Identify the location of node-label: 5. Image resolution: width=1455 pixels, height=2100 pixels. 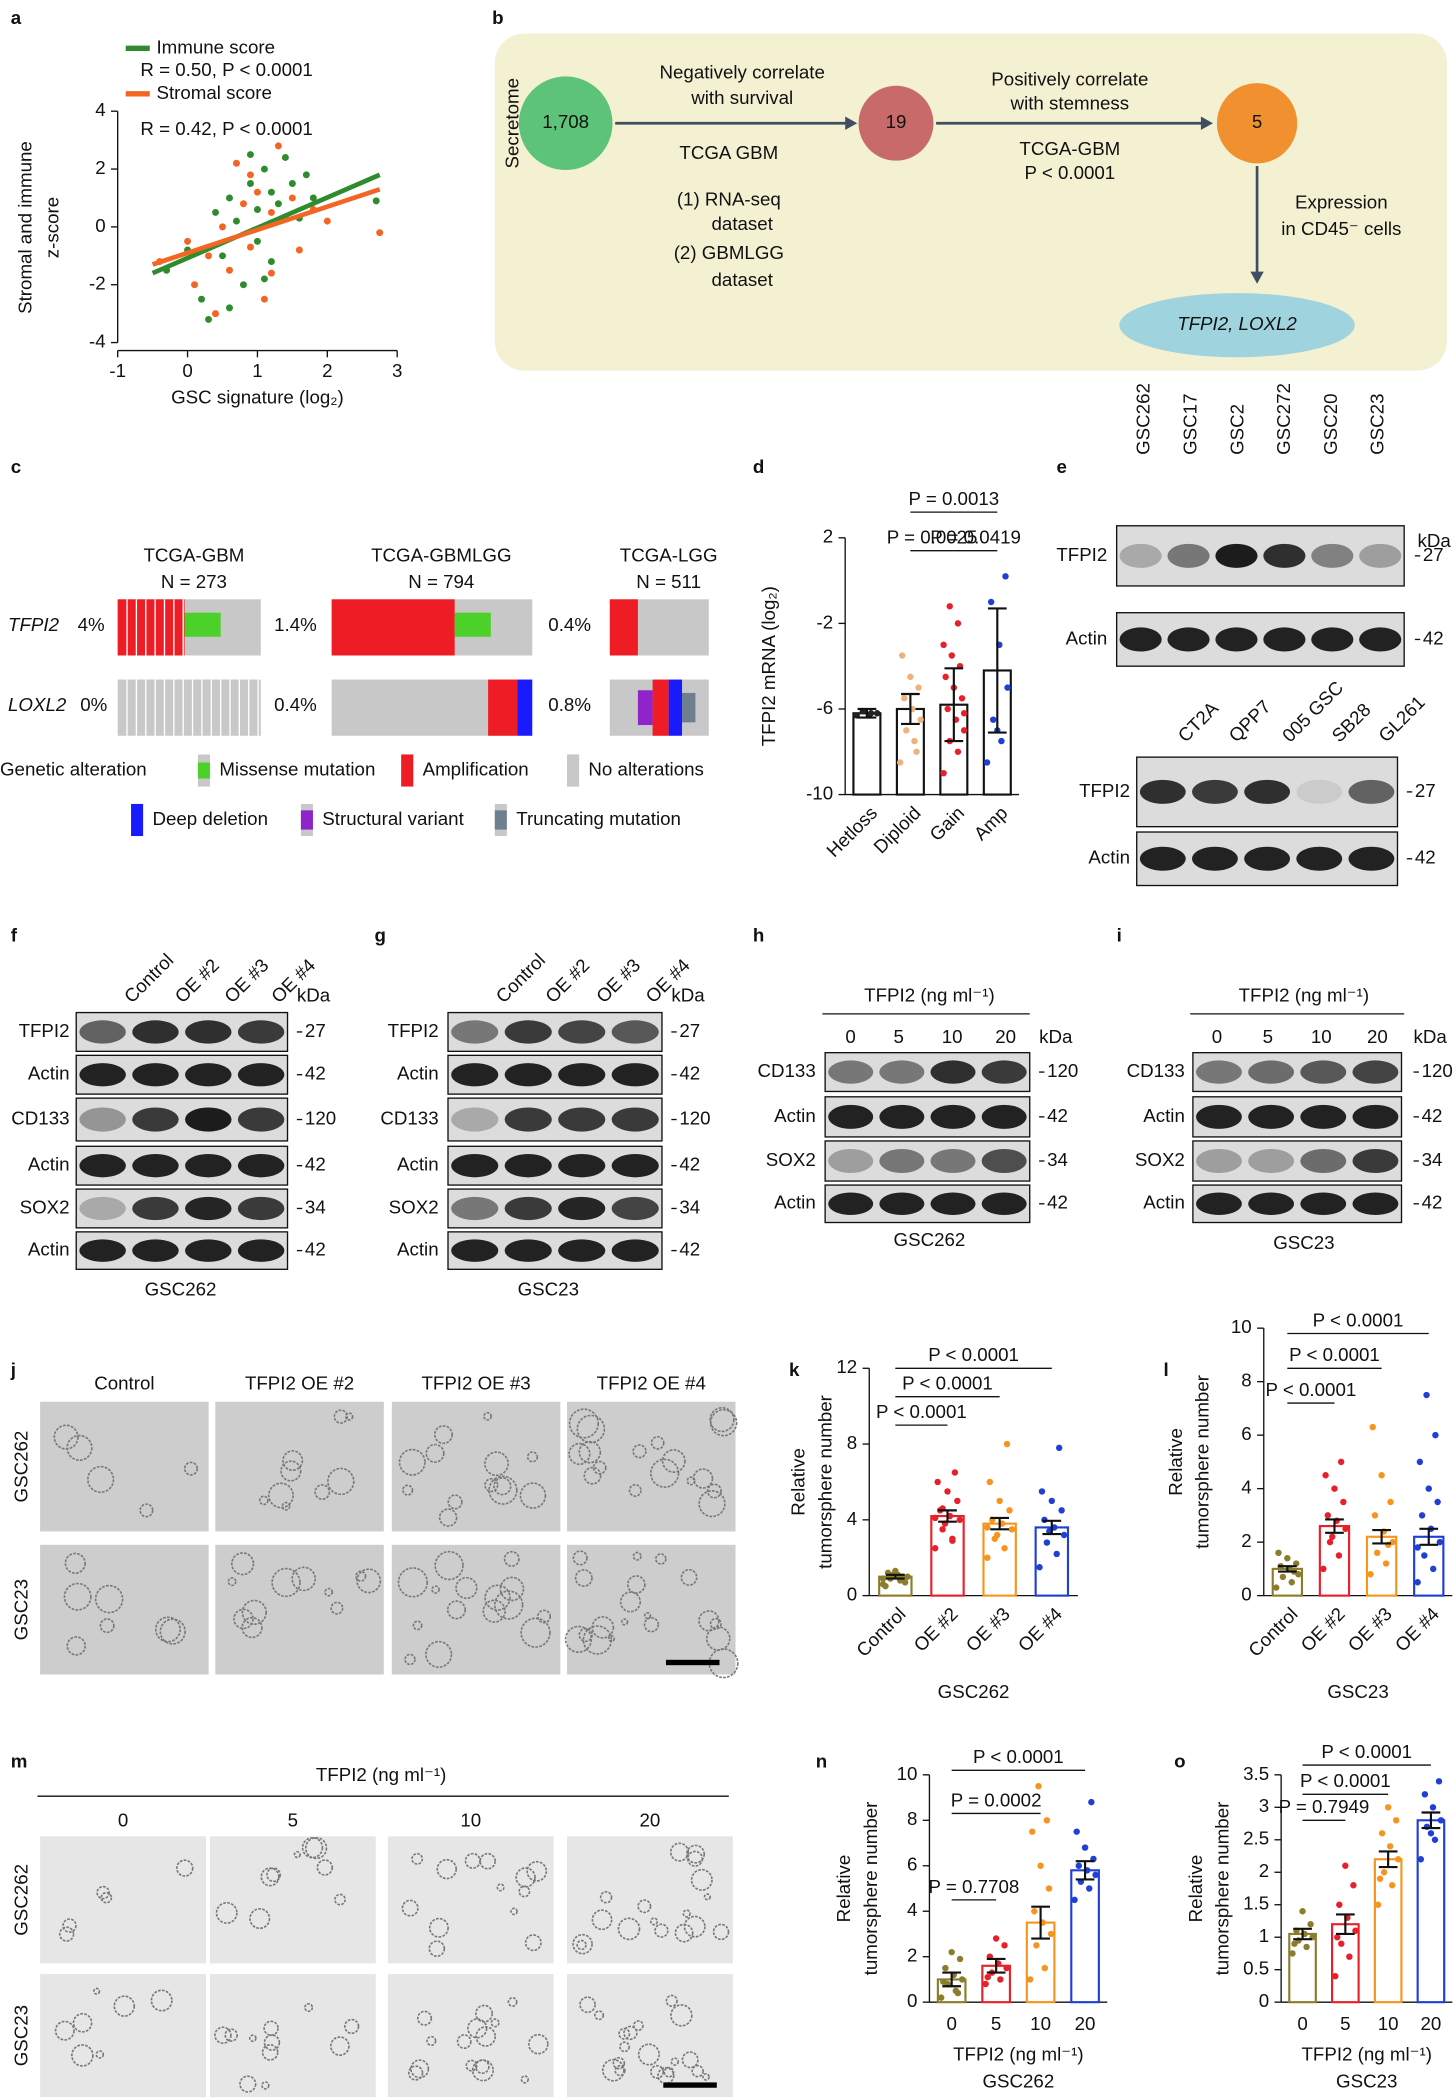
(1257, 121).